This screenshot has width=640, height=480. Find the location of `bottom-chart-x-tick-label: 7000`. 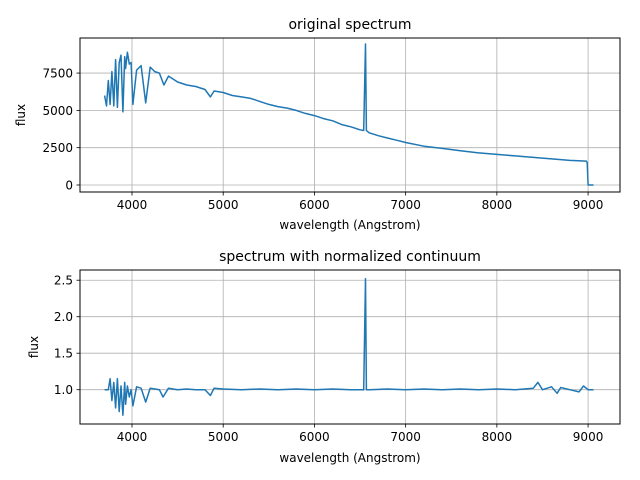

bottom-chart-x-tick-label: 7000 is located at coordinates (405, 437).